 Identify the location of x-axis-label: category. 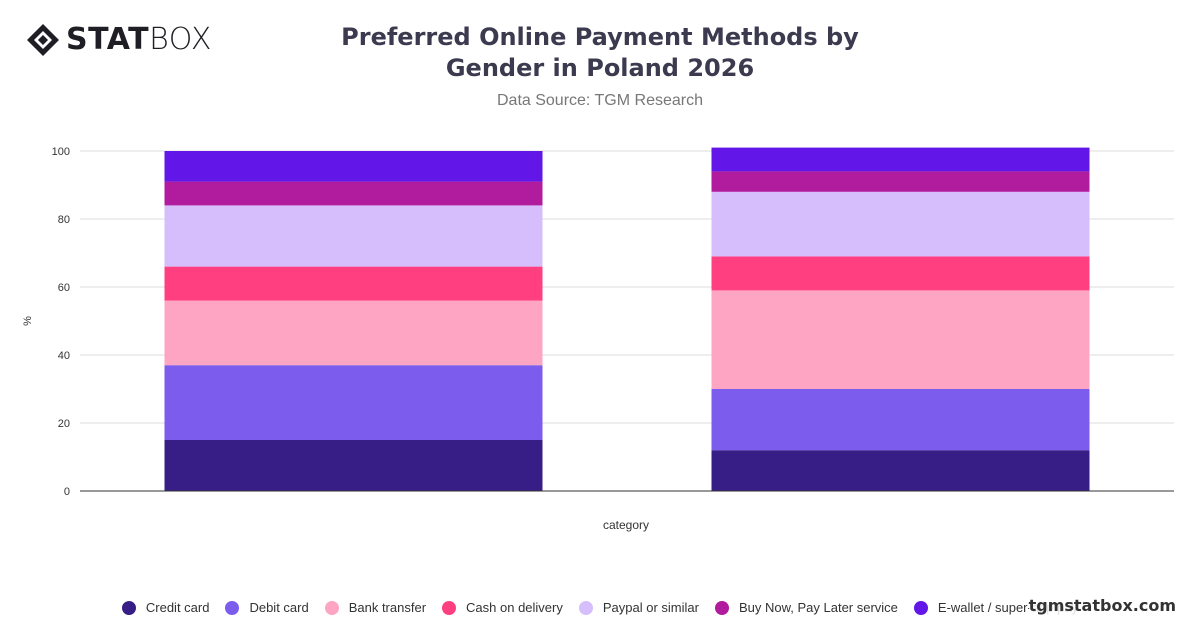
(626, 525).